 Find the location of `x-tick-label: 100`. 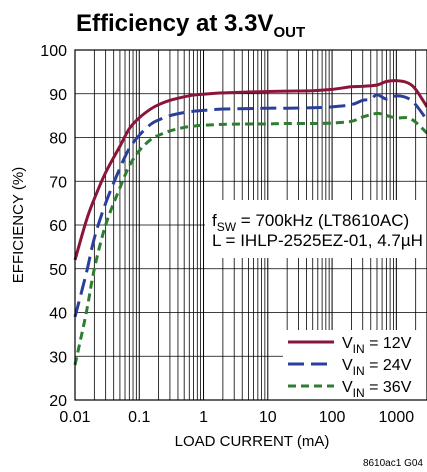

x-tick-label: 100 is located at coordinates (332, 417).